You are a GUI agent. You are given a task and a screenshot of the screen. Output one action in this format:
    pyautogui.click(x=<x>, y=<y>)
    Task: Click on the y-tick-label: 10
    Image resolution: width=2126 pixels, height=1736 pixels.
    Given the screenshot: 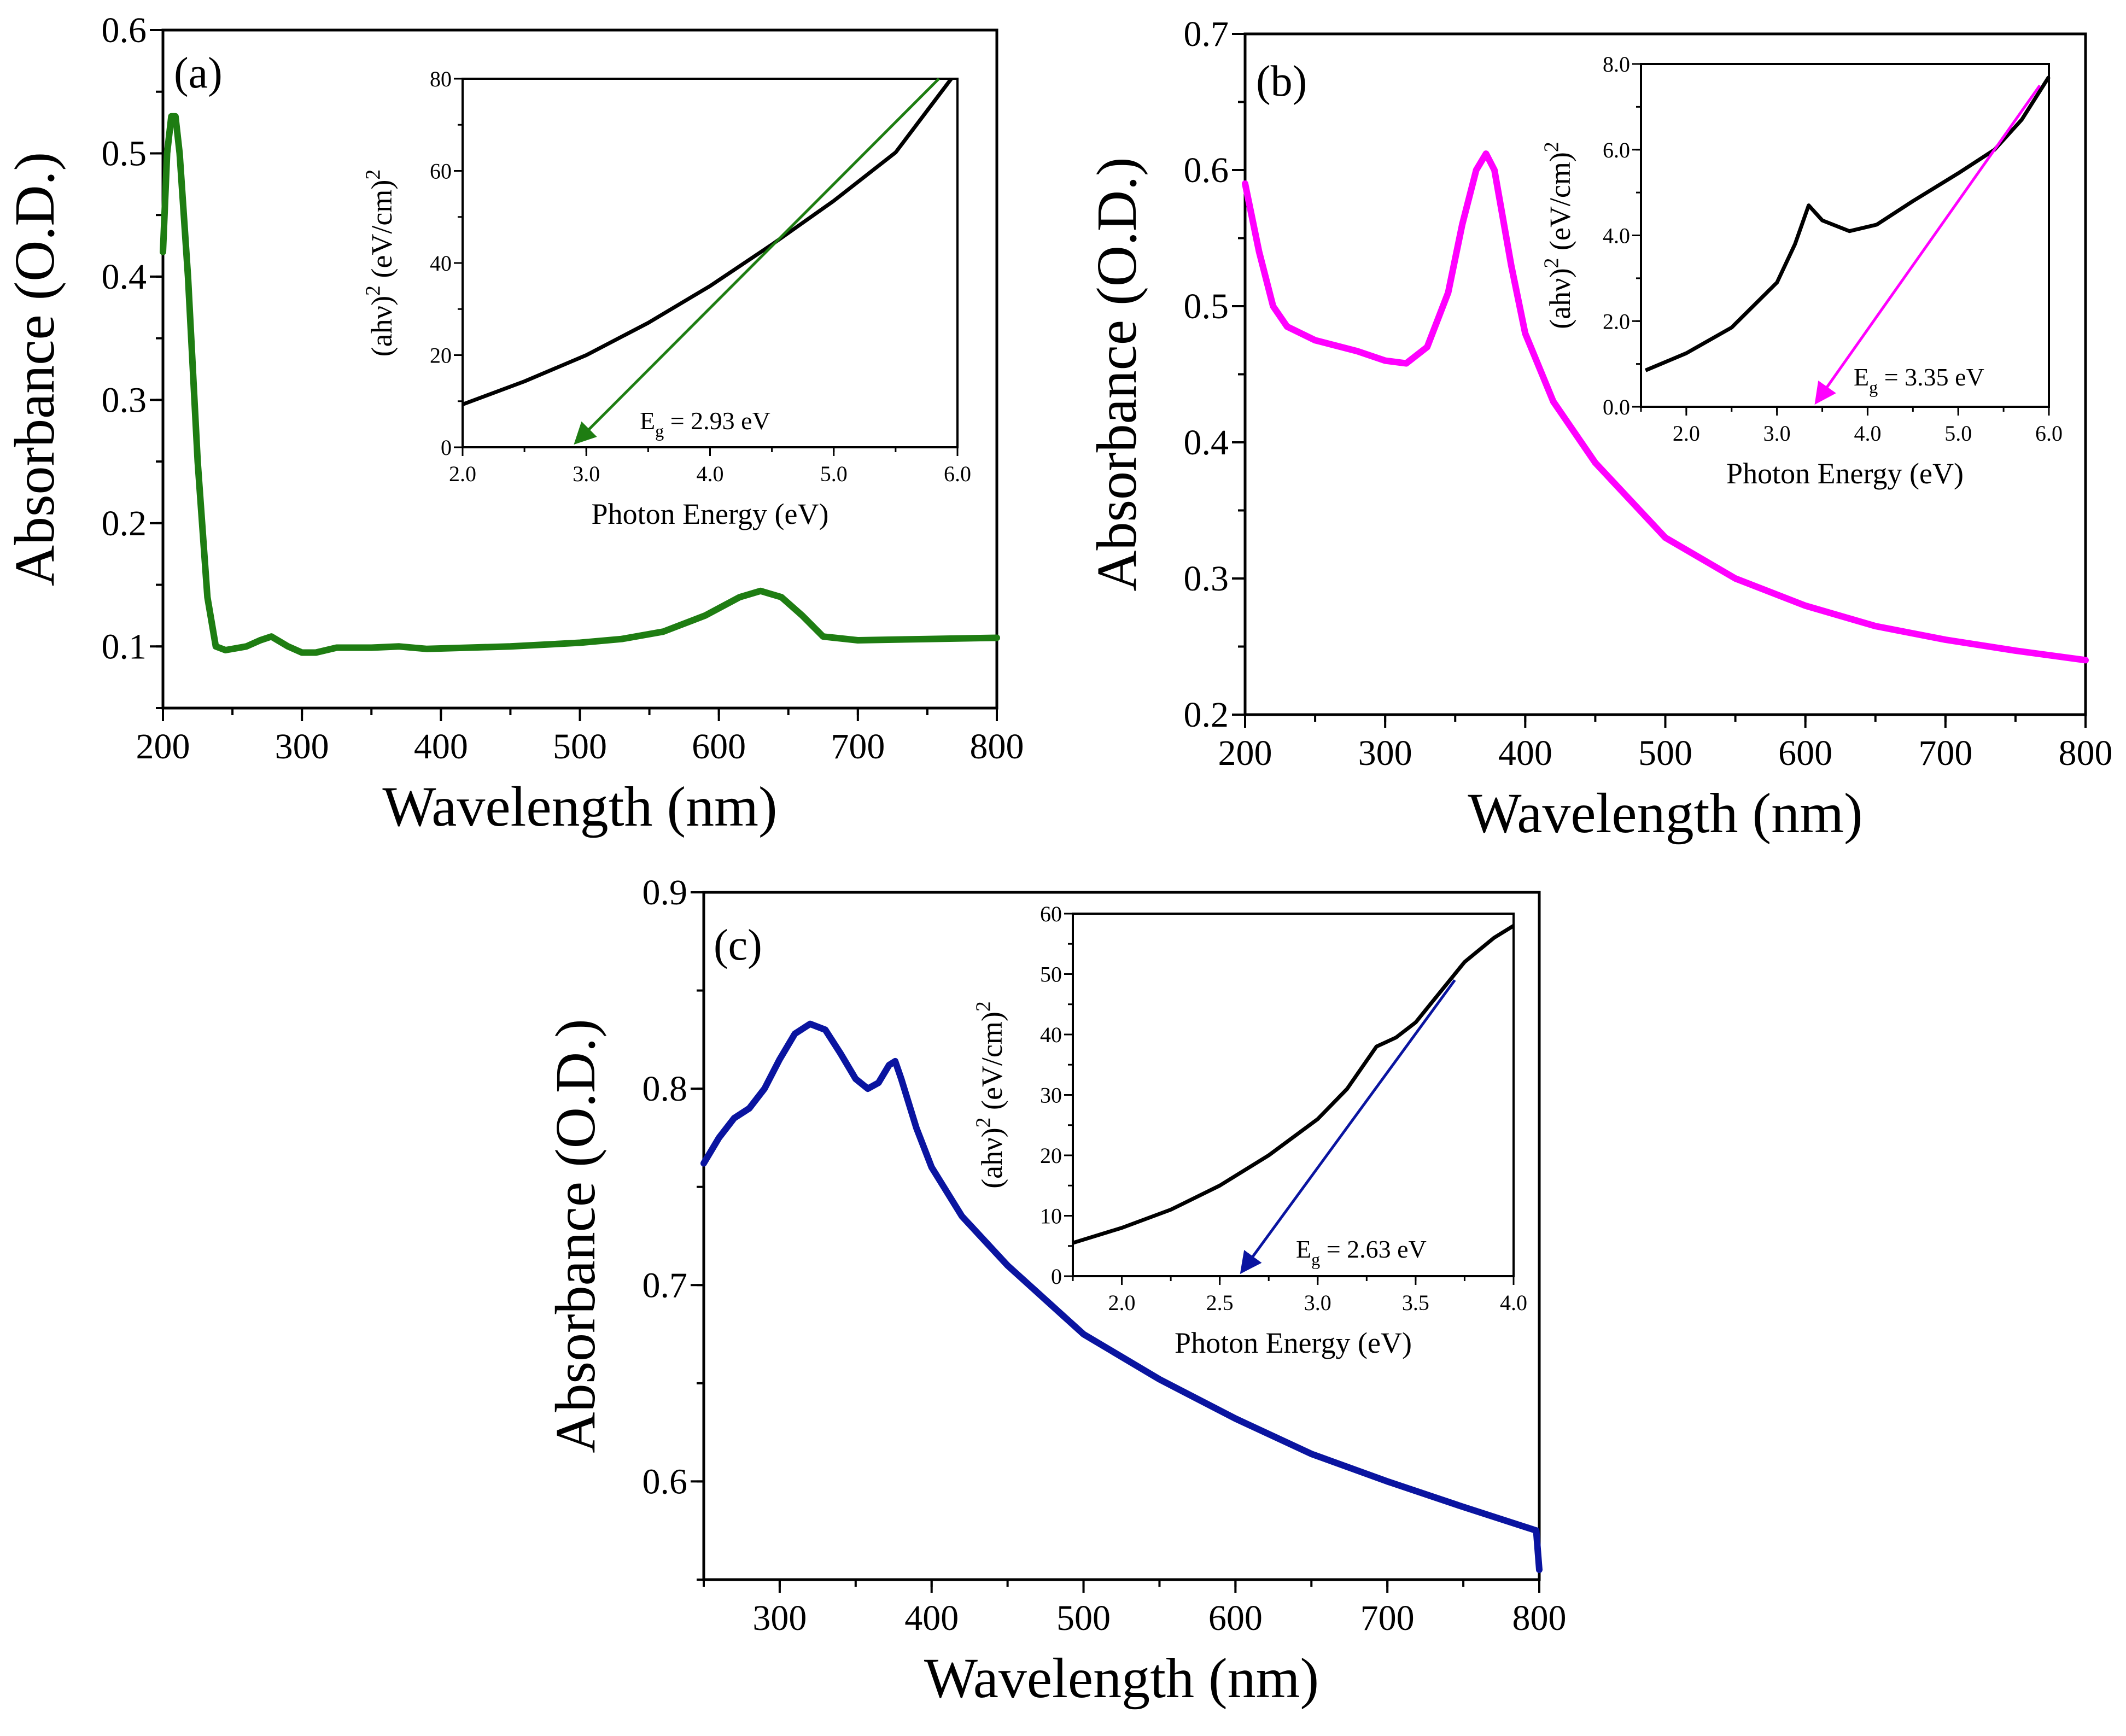 What is the action you would take?
    pyautogui.click(x=1051, y=1216)
    